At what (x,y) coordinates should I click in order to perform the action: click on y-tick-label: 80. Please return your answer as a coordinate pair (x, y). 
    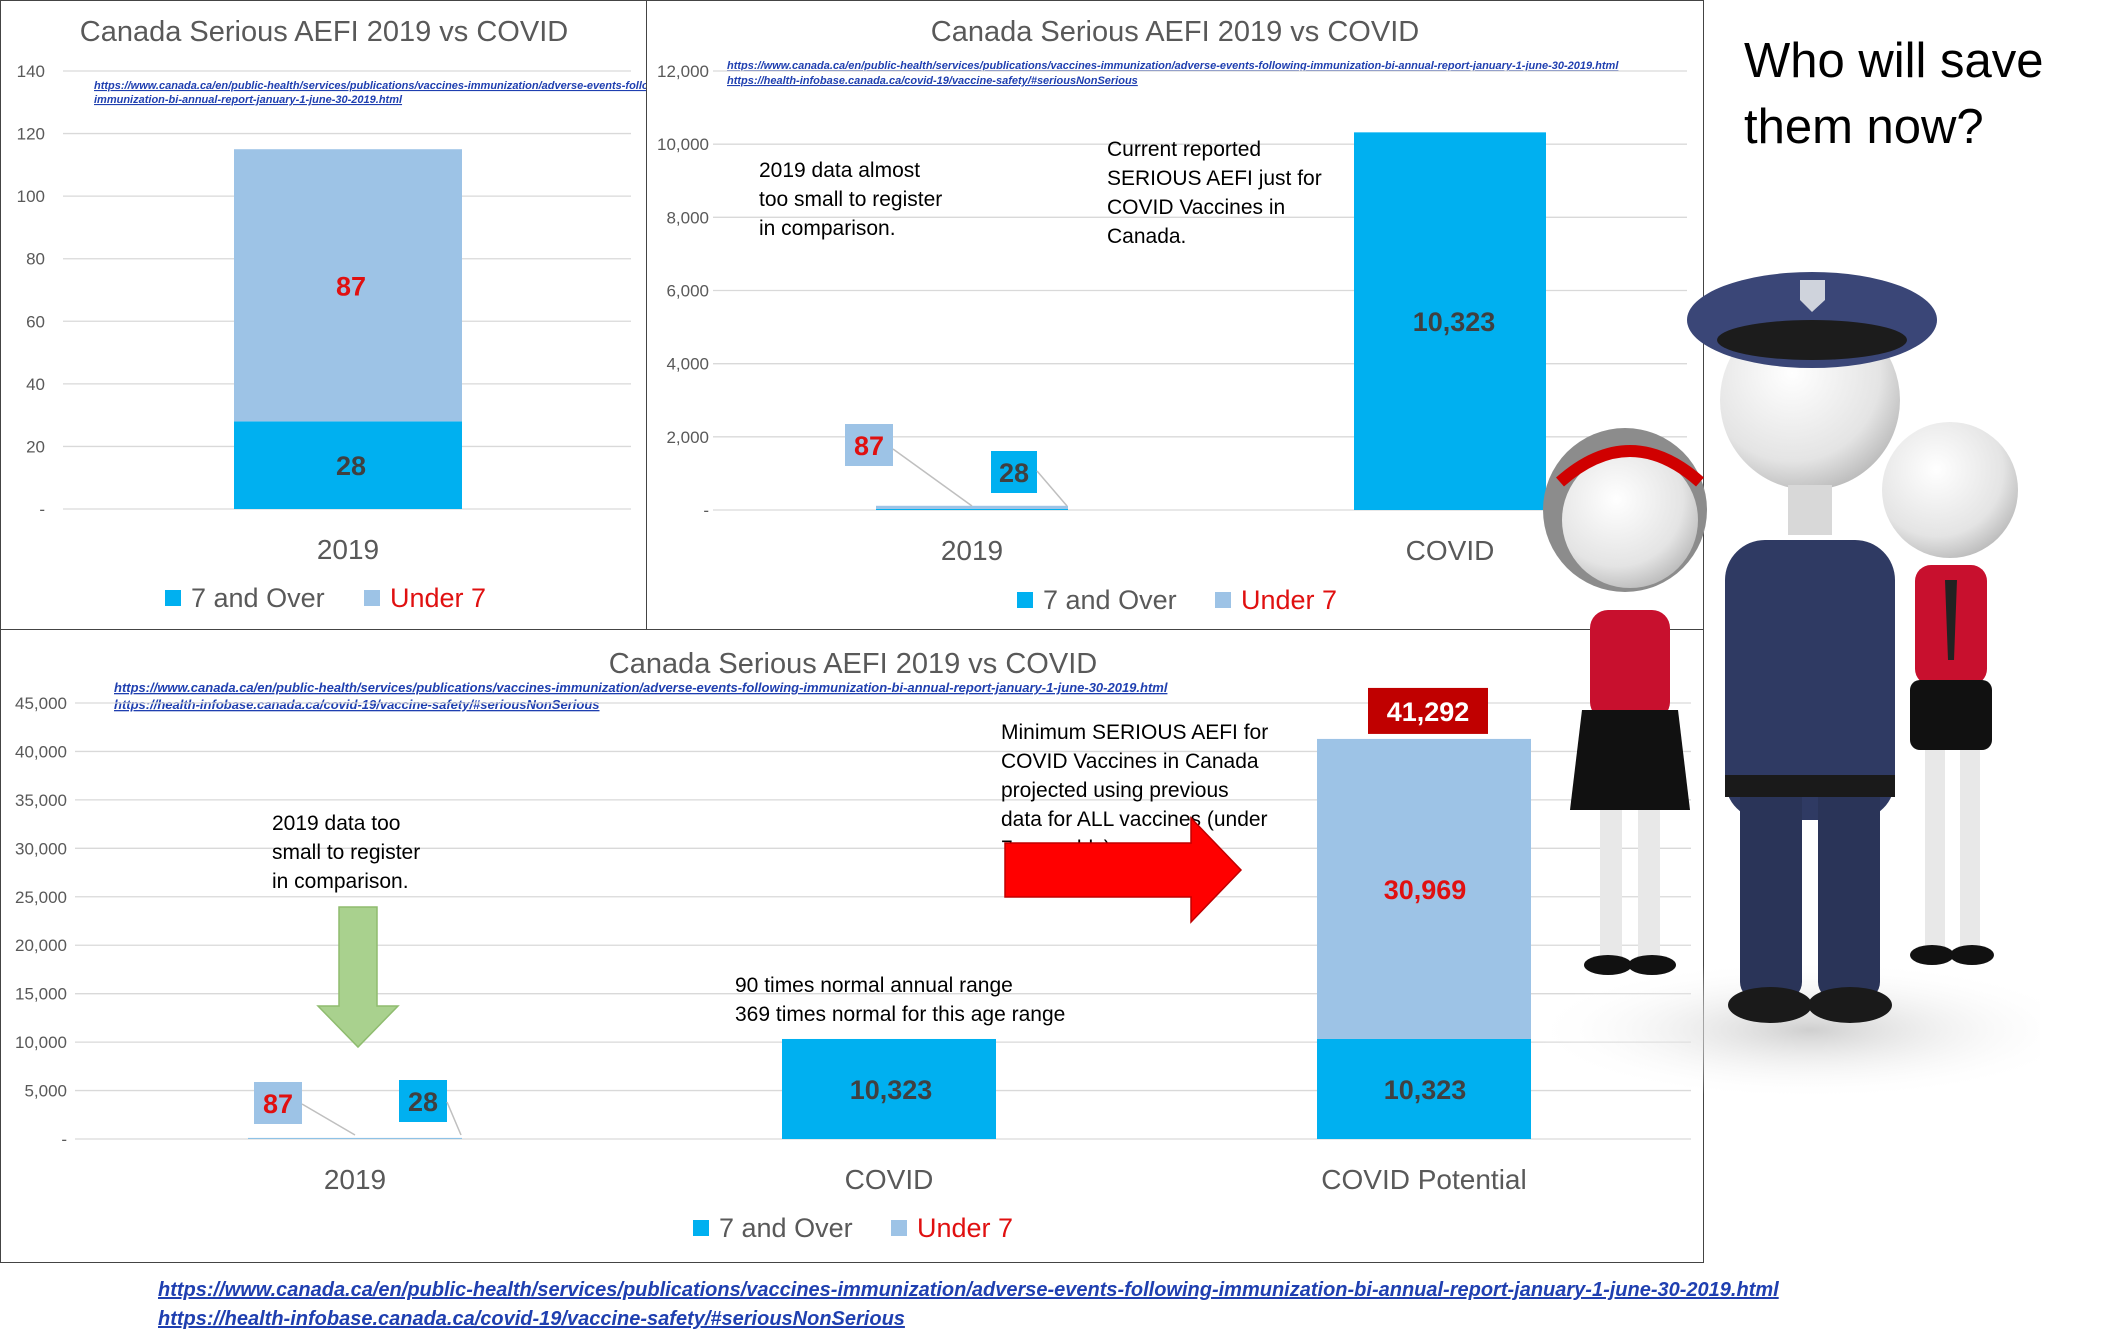
    Looking at the image, I should click on (35, 259).